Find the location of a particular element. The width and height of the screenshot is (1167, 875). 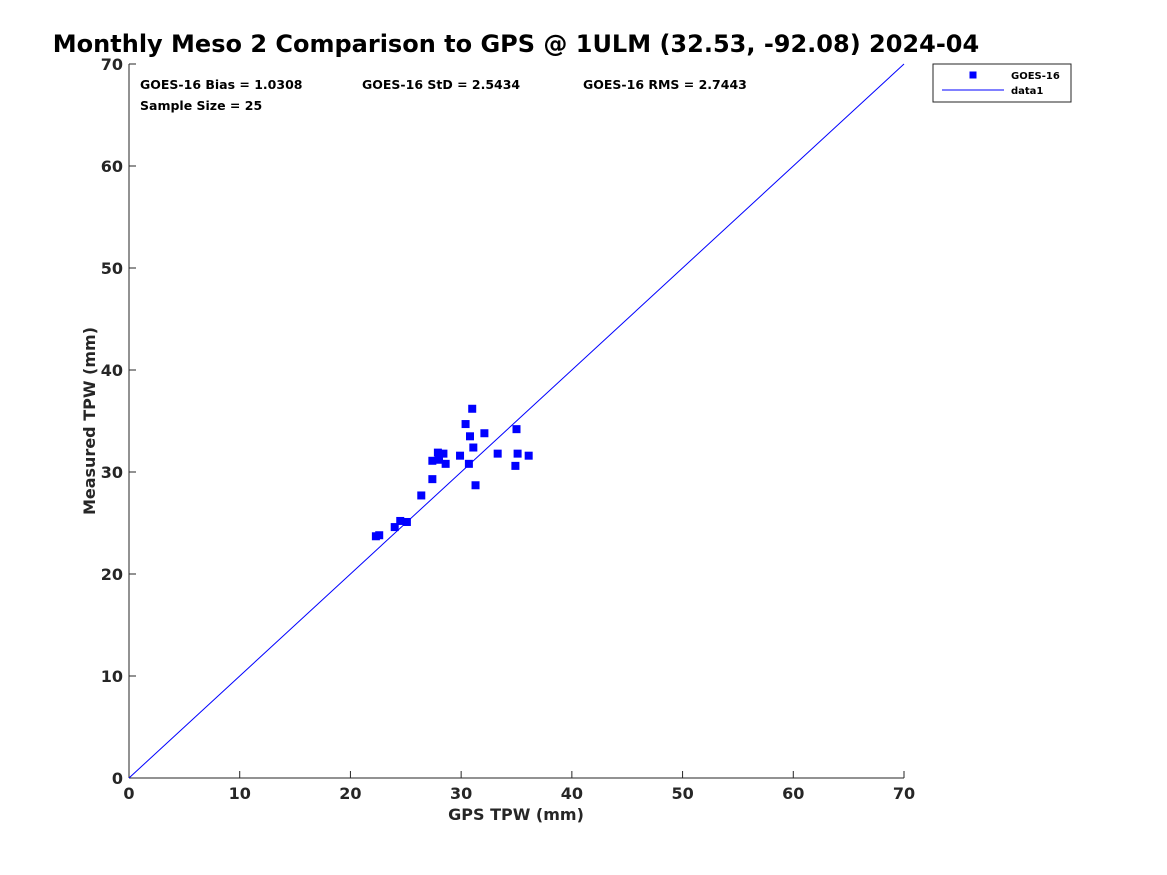

y-tick-label: 40 is located at coordinates (112, 370).